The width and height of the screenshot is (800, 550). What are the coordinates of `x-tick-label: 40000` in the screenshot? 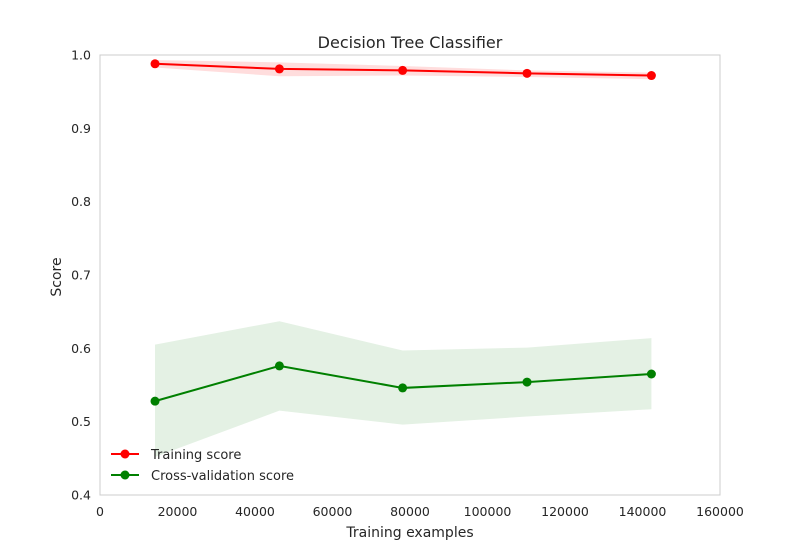 It's located at (255, 511).